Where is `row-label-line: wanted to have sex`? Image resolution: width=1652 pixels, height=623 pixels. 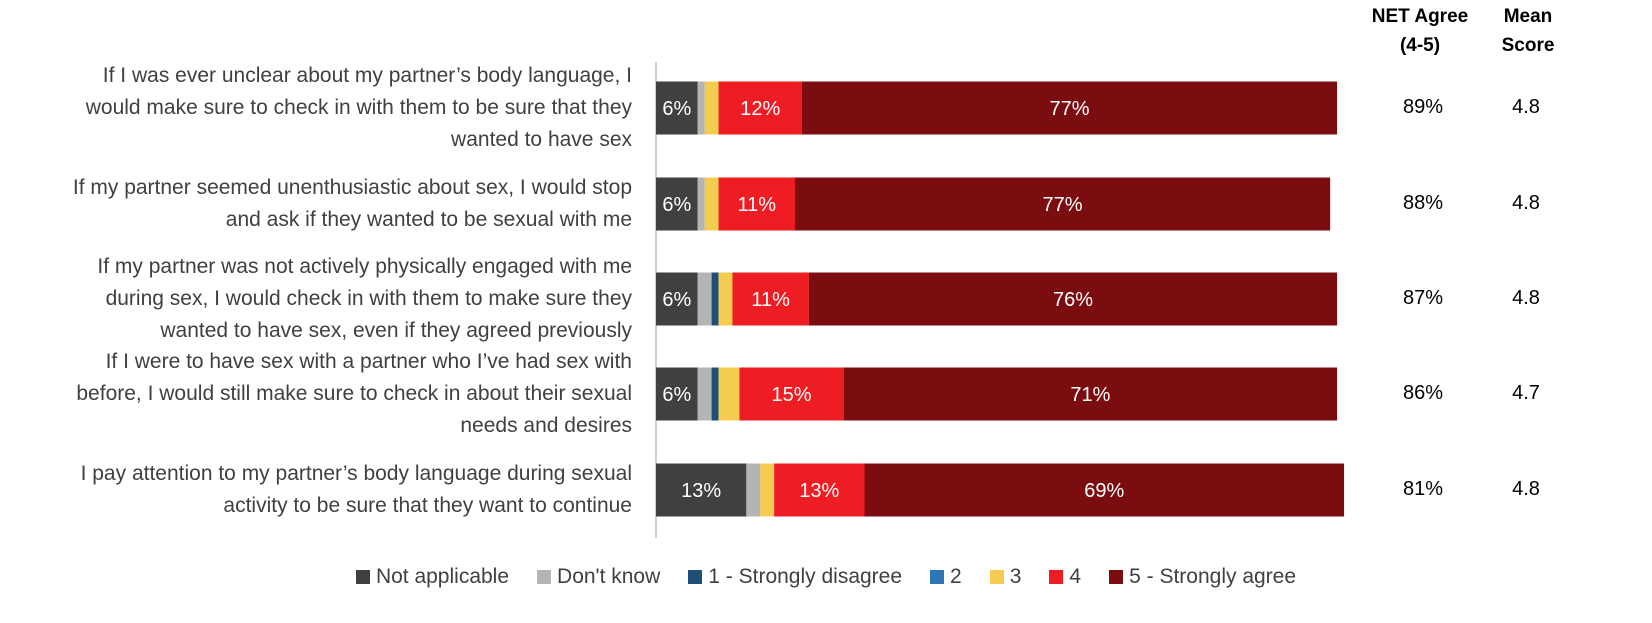 row-label-line: wanted to have sex is located at coordinates (541, 139).